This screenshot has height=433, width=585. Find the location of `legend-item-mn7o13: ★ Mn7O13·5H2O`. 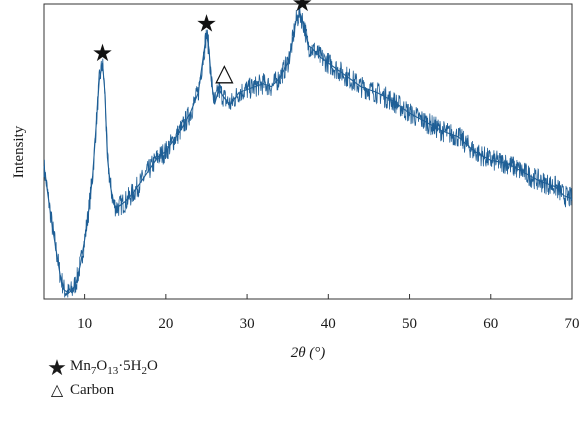

legend-item-mn7o13: ★ Mn7O13·5H2O is located at coordinates (101, 368).